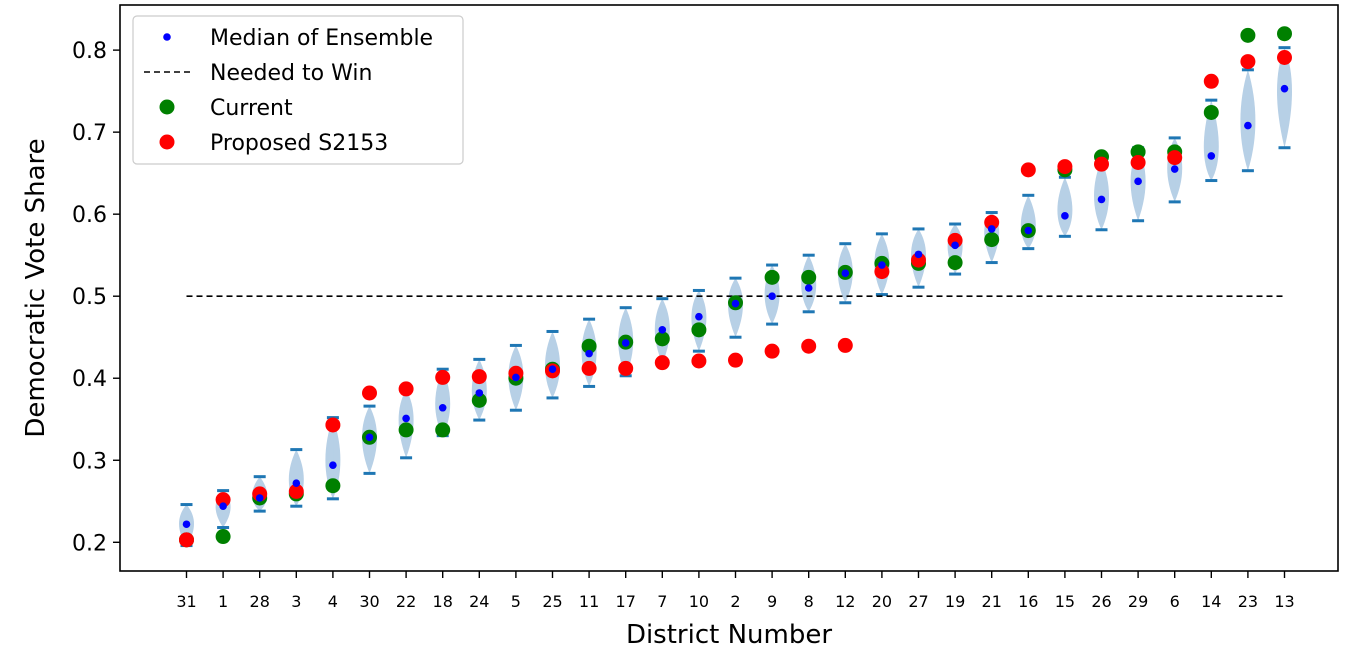 The height and width of the screenshot is (651, 1353). I want to click on x-tick-label: 9, so click(772, 601).